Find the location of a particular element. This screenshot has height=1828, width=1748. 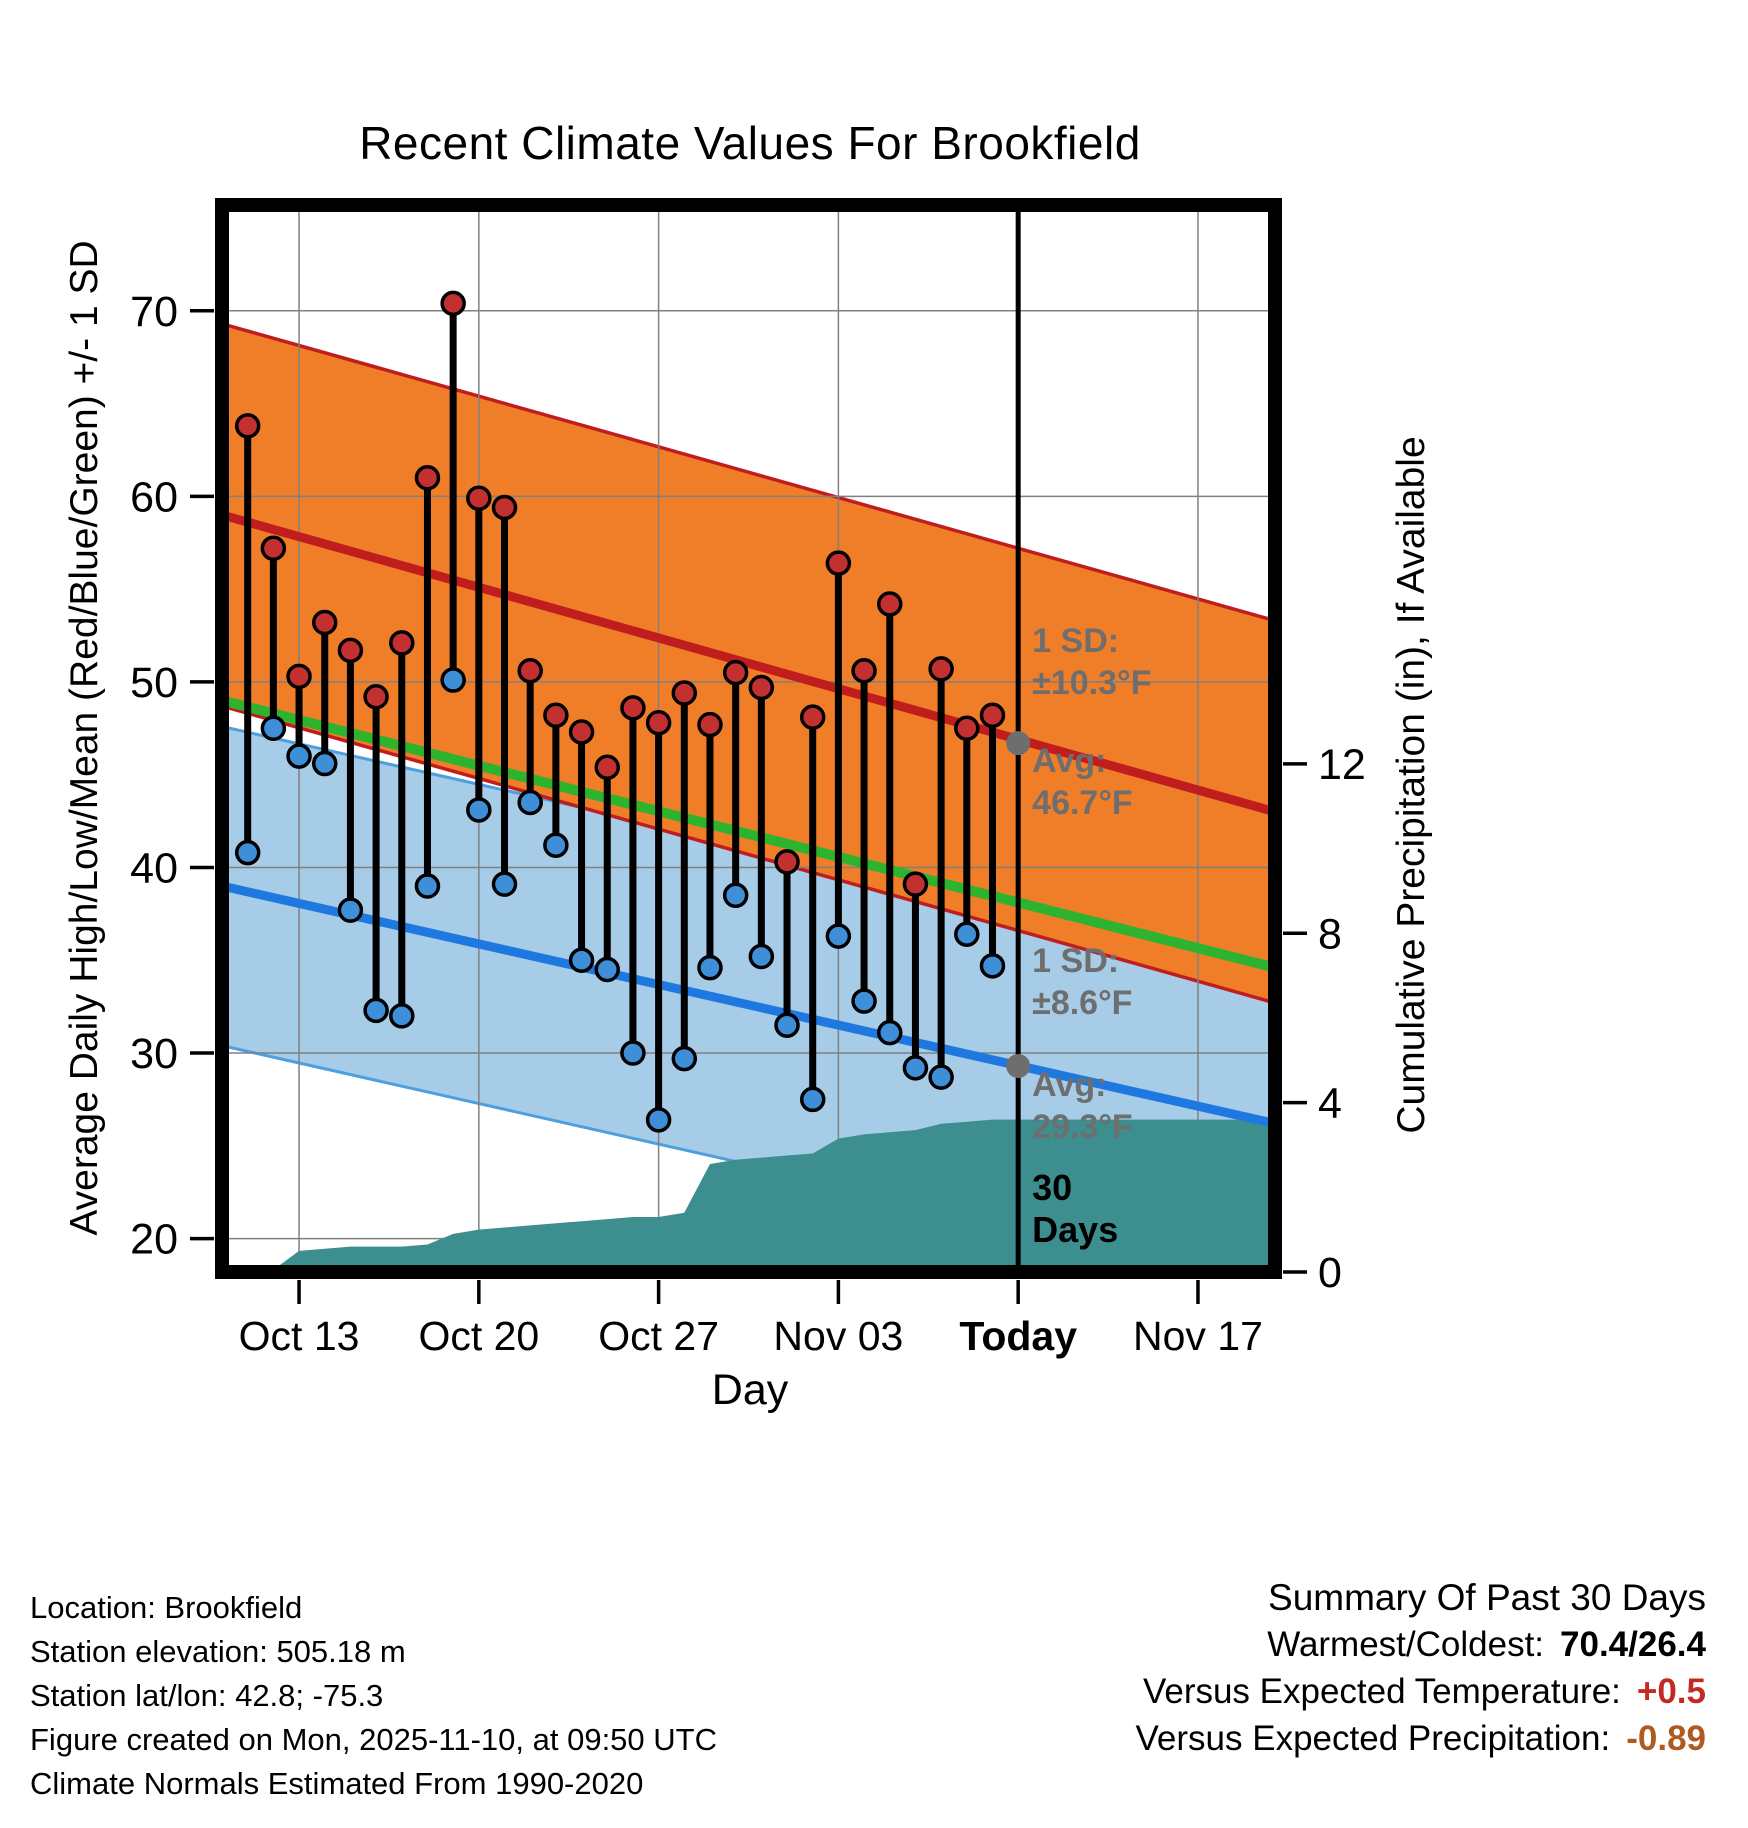

annotation-window: 30 is located at coordinates (1052, 1187).